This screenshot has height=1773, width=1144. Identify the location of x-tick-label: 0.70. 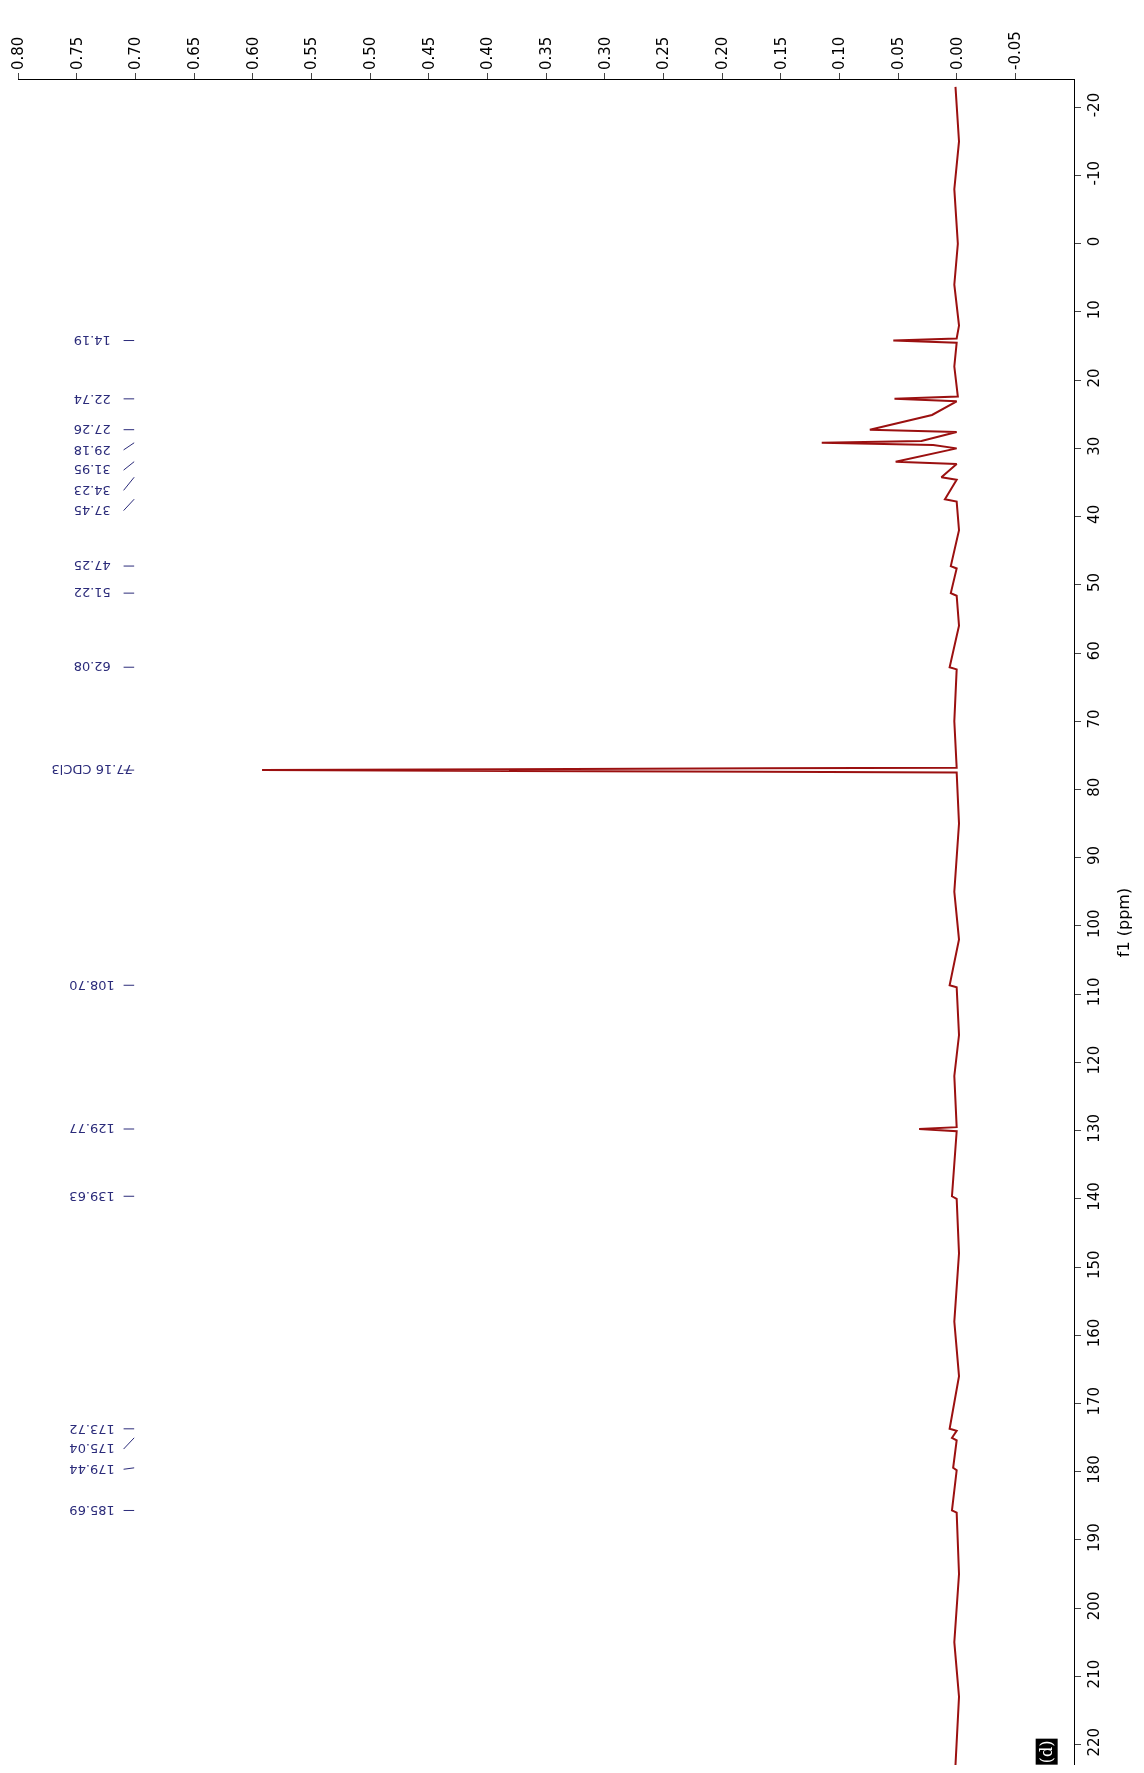
(135, 53).